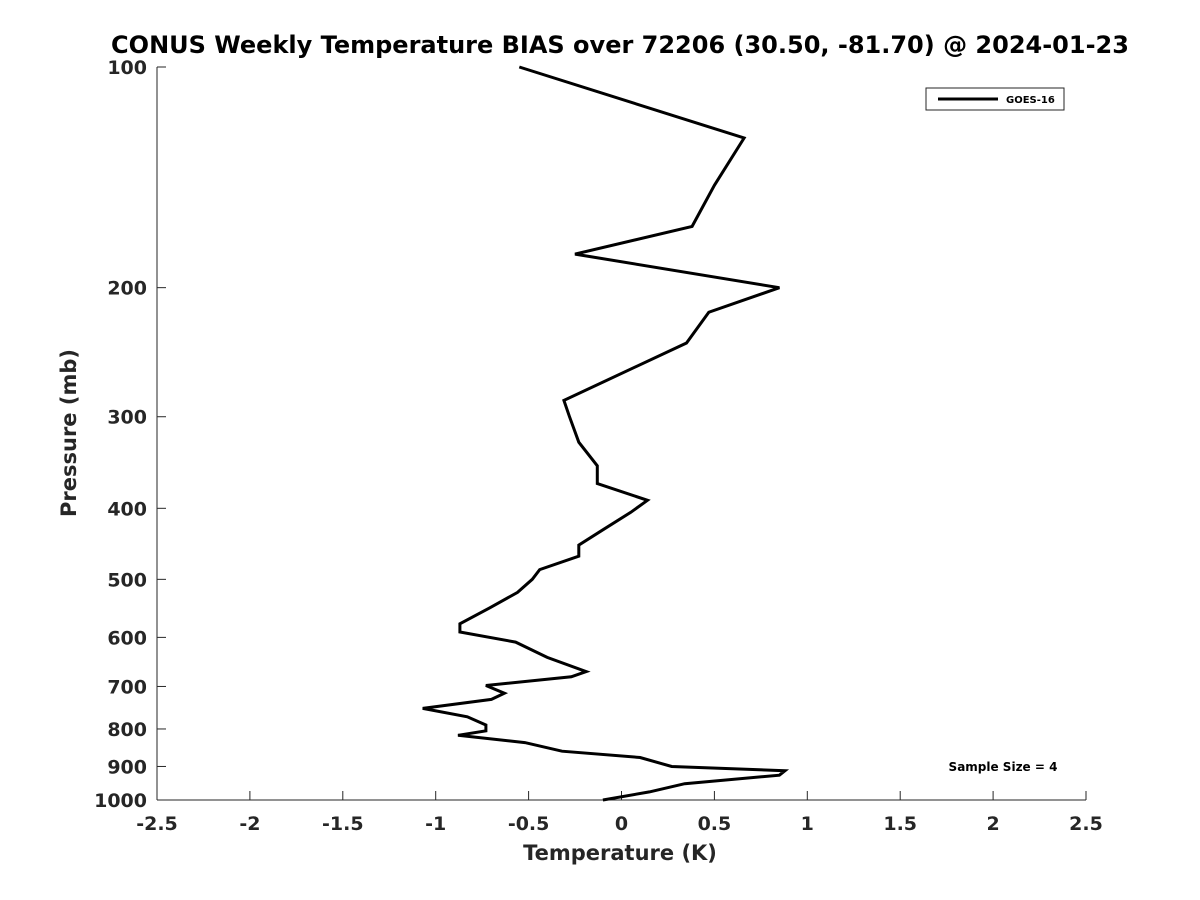 This screenshot has height=900, width=1200. What do you see at coordinates (1003, 767) in the screenshot?
I see `sample-size-annotation: Sample Size = 4` at bounding box center [1003, 767].